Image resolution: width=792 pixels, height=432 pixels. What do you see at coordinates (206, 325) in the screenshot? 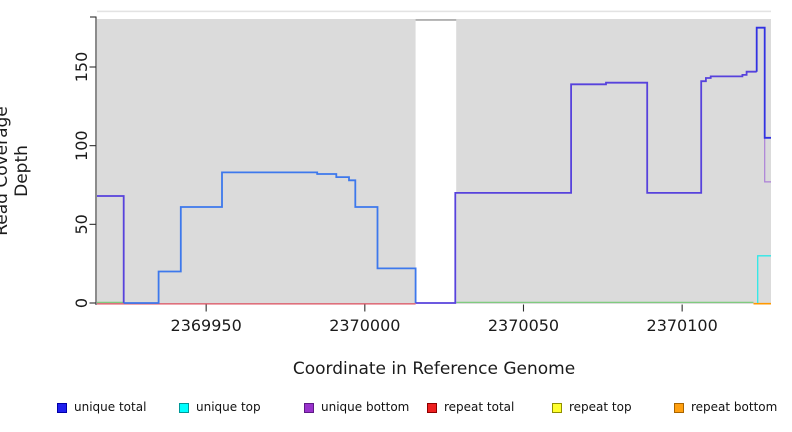
I see `x-tick-label: 2369950` at bounding box center [206, 325].